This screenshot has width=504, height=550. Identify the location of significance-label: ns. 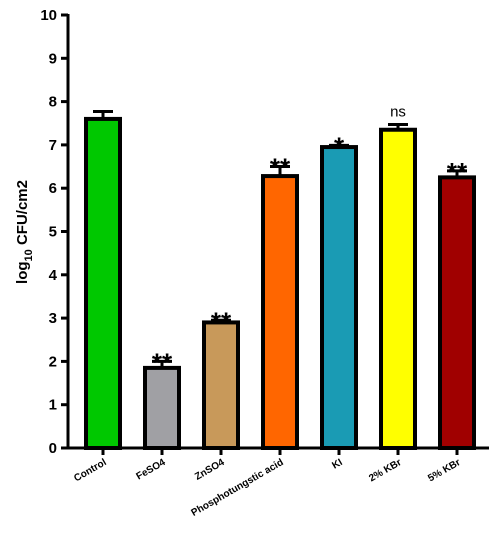
(398, 112).